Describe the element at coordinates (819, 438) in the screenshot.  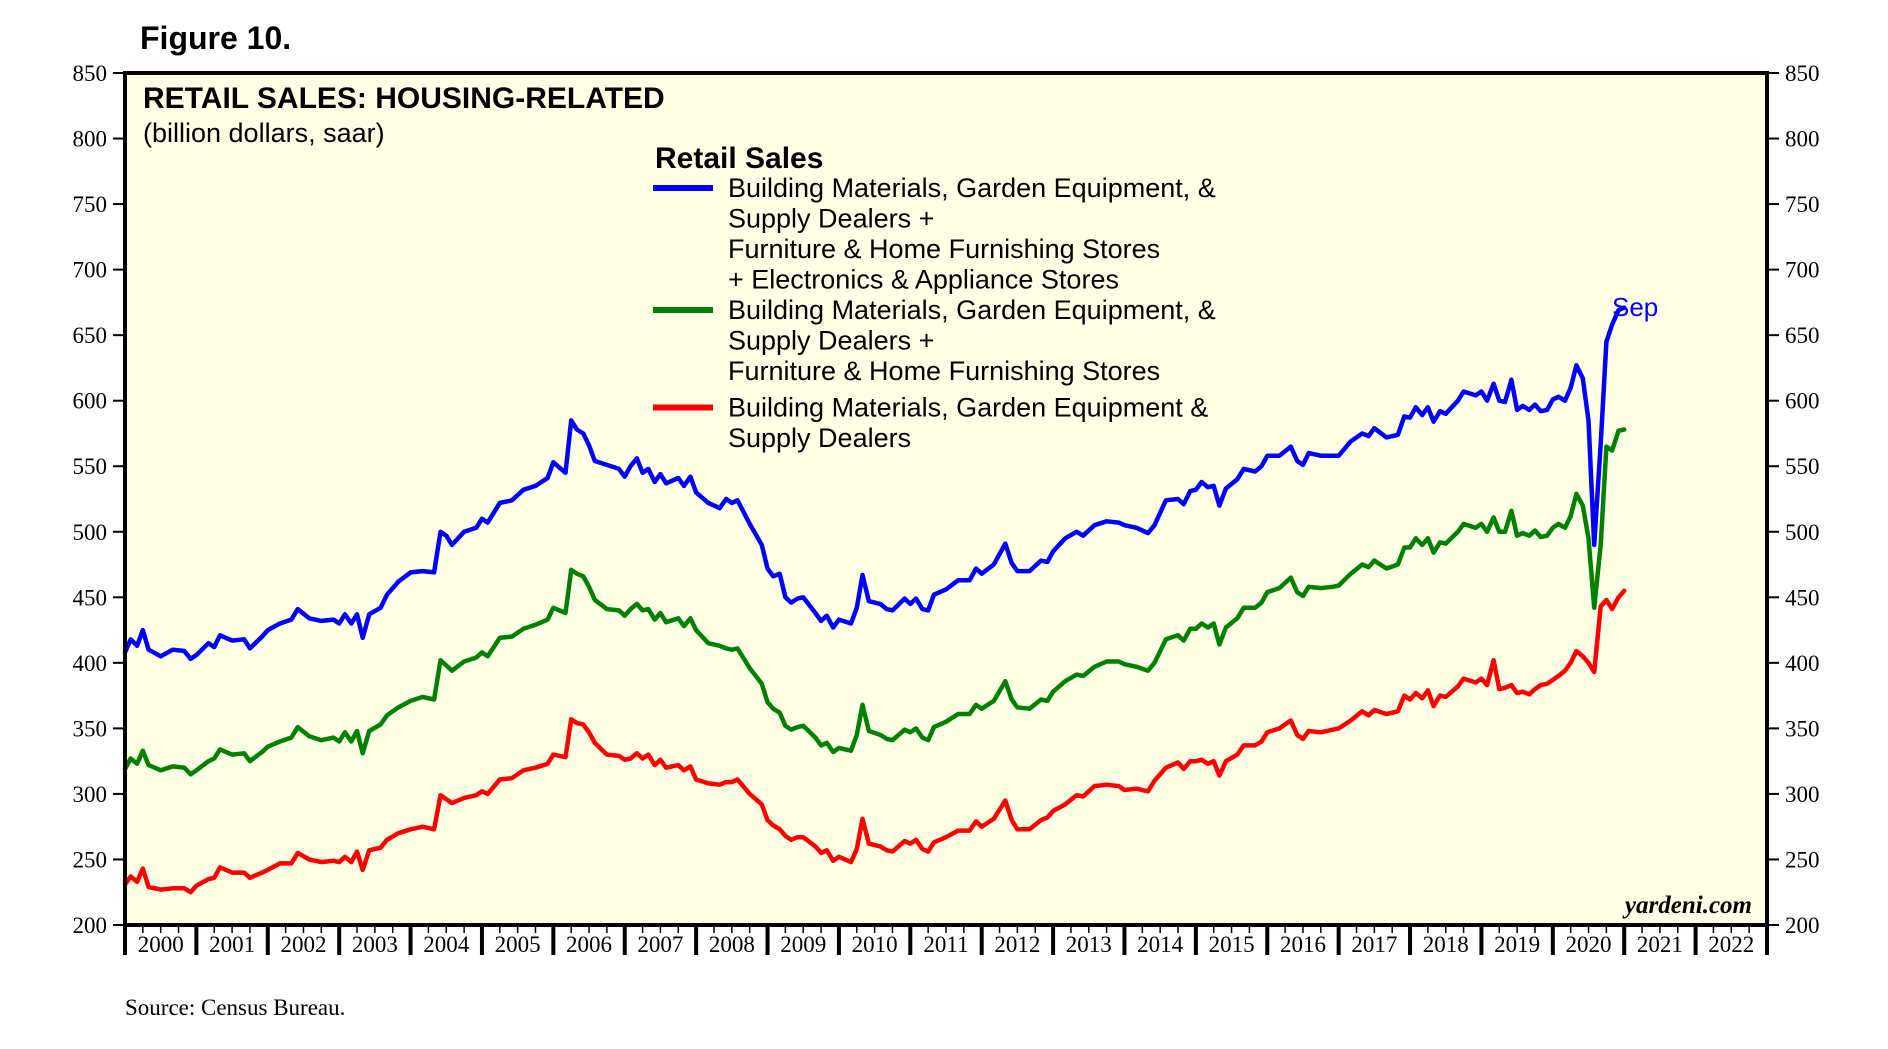
I see `legend-label-3: Supply Dealers` at that location.